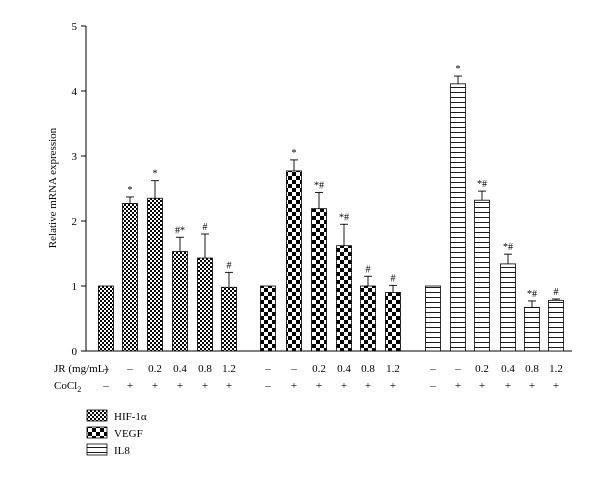 The width and height of the screenshot is (600, 485). I want to click on series-il8: * *# *# *# #, so click(494, 208).